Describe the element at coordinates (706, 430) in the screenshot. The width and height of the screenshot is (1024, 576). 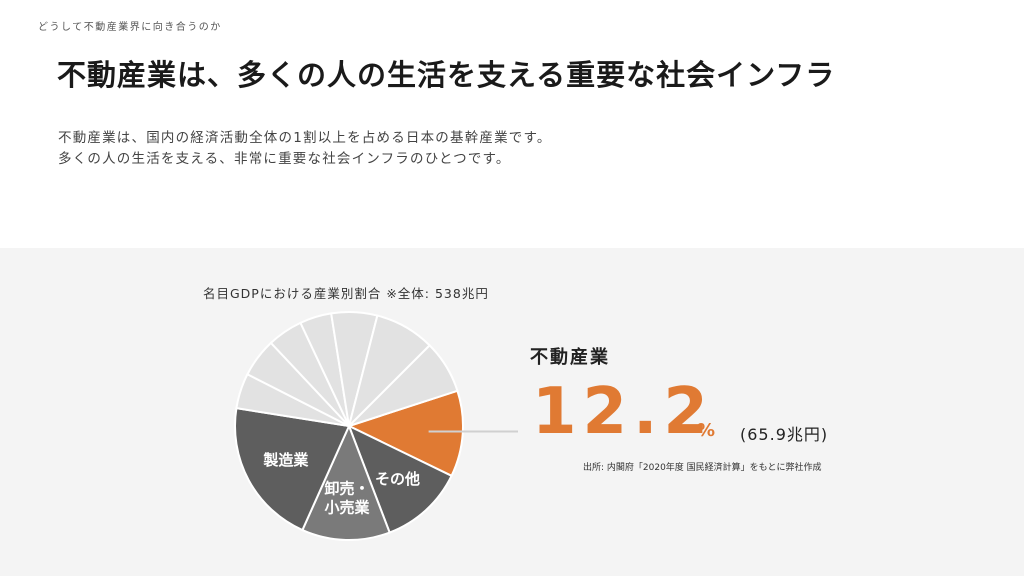
I see `highlight-unit: %` at that location.